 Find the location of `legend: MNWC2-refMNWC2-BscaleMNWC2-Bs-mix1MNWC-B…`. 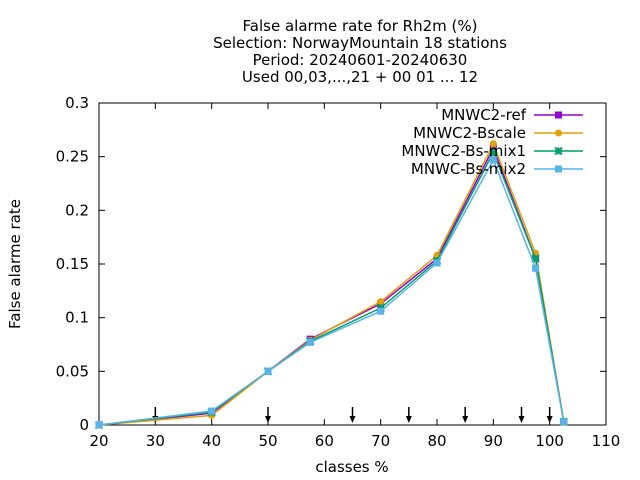

legend: MNWC2-refMNWC2-BscaleMNWC2-Bs-mix1MNWC-B… is located at coordinates (492, 142).